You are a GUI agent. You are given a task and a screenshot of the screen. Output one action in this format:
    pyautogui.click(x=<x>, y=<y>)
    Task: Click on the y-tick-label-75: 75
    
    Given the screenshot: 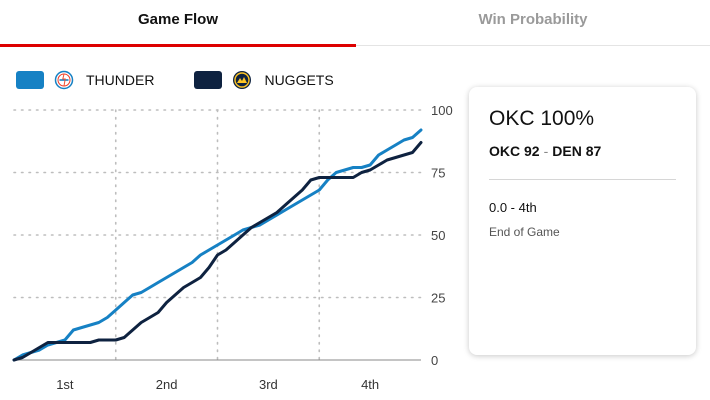 What is the action you would take?
    pyautogui.click(x=438, y=173)
    